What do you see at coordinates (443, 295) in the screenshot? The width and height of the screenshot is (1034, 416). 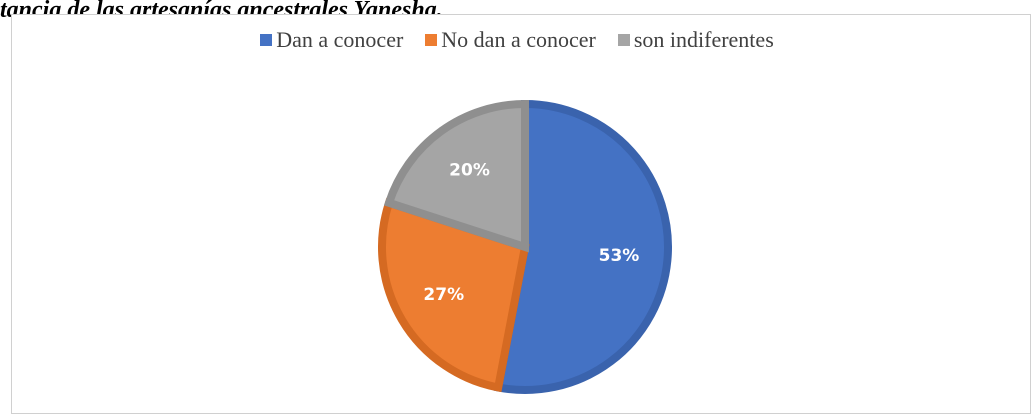 I see `pie-label-no-dan-a-conocer: 27%` at bounding box center [443, 295].